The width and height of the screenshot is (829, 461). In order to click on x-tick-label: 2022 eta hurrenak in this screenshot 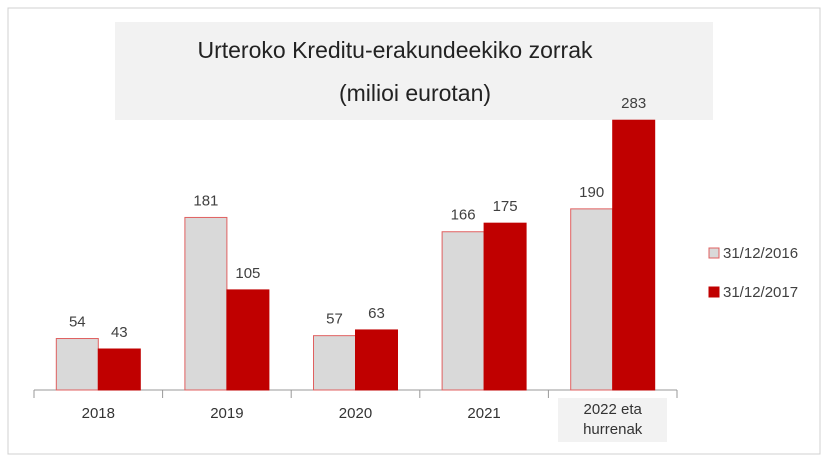, I will do `click(612, 420)`.